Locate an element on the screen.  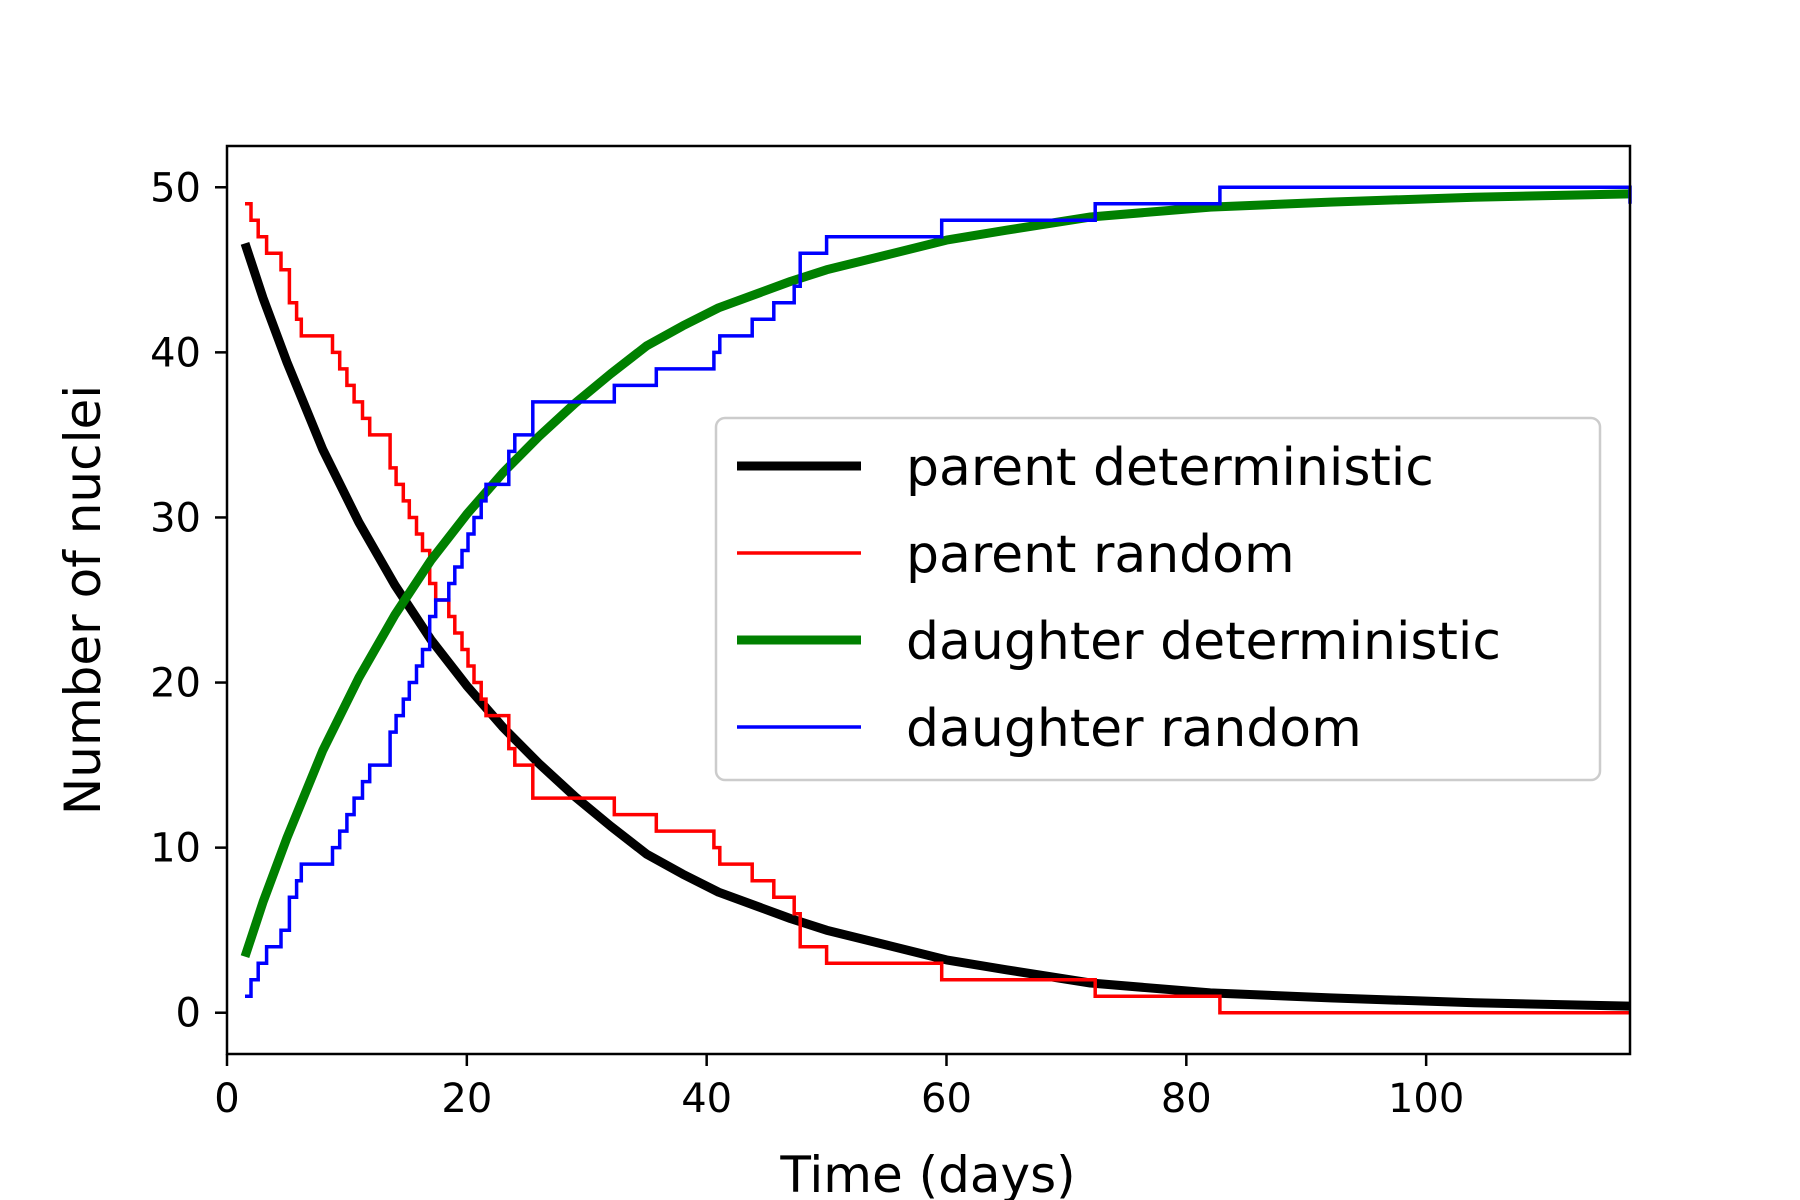
y-tick-label: 10 is located at coordinates (175, 849).